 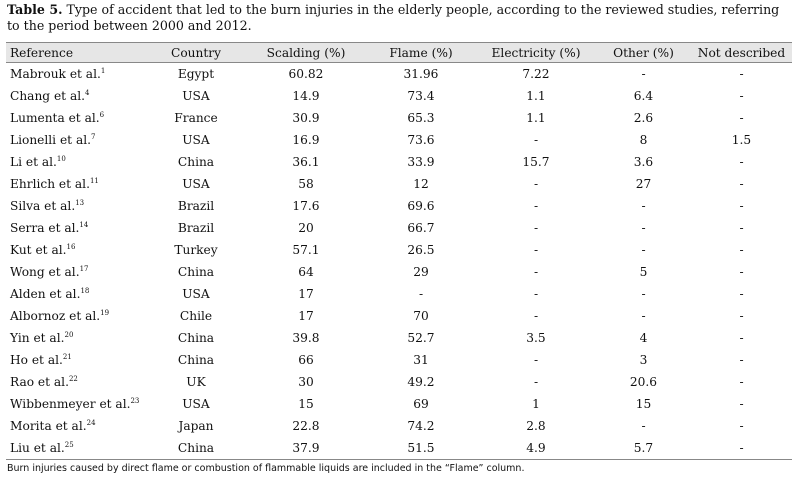 I want to click on cell-country: Turkey, so click(x=196, y=250).